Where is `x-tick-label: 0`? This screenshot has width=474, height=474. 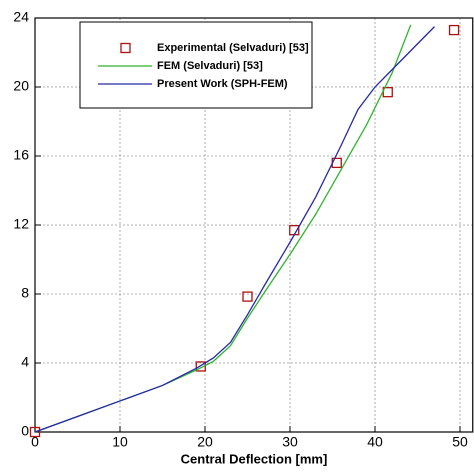 x-tick-label: 0 is located at coordinates (35, 442).